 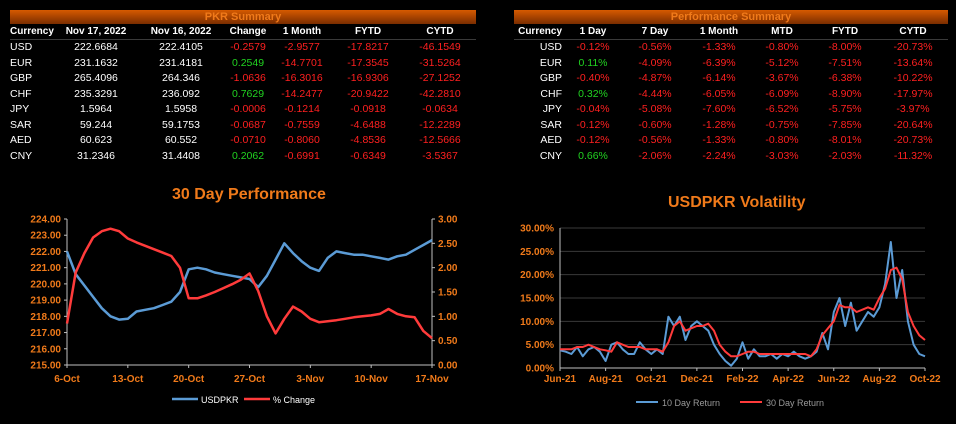 I want to click on currency-cell: GBP, so click(x=21, y=78).